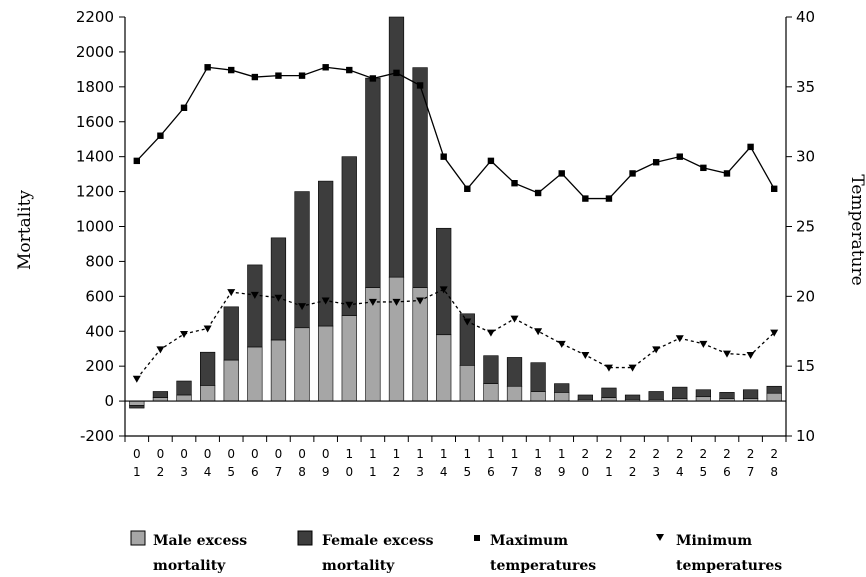 Image resolution: width=866 pixels, height=577 pixels. What do you see at coordinates (543, 566) in the screenshot?
I see `legend-label-max-2: temperatures` at bounding box center [543, 566].